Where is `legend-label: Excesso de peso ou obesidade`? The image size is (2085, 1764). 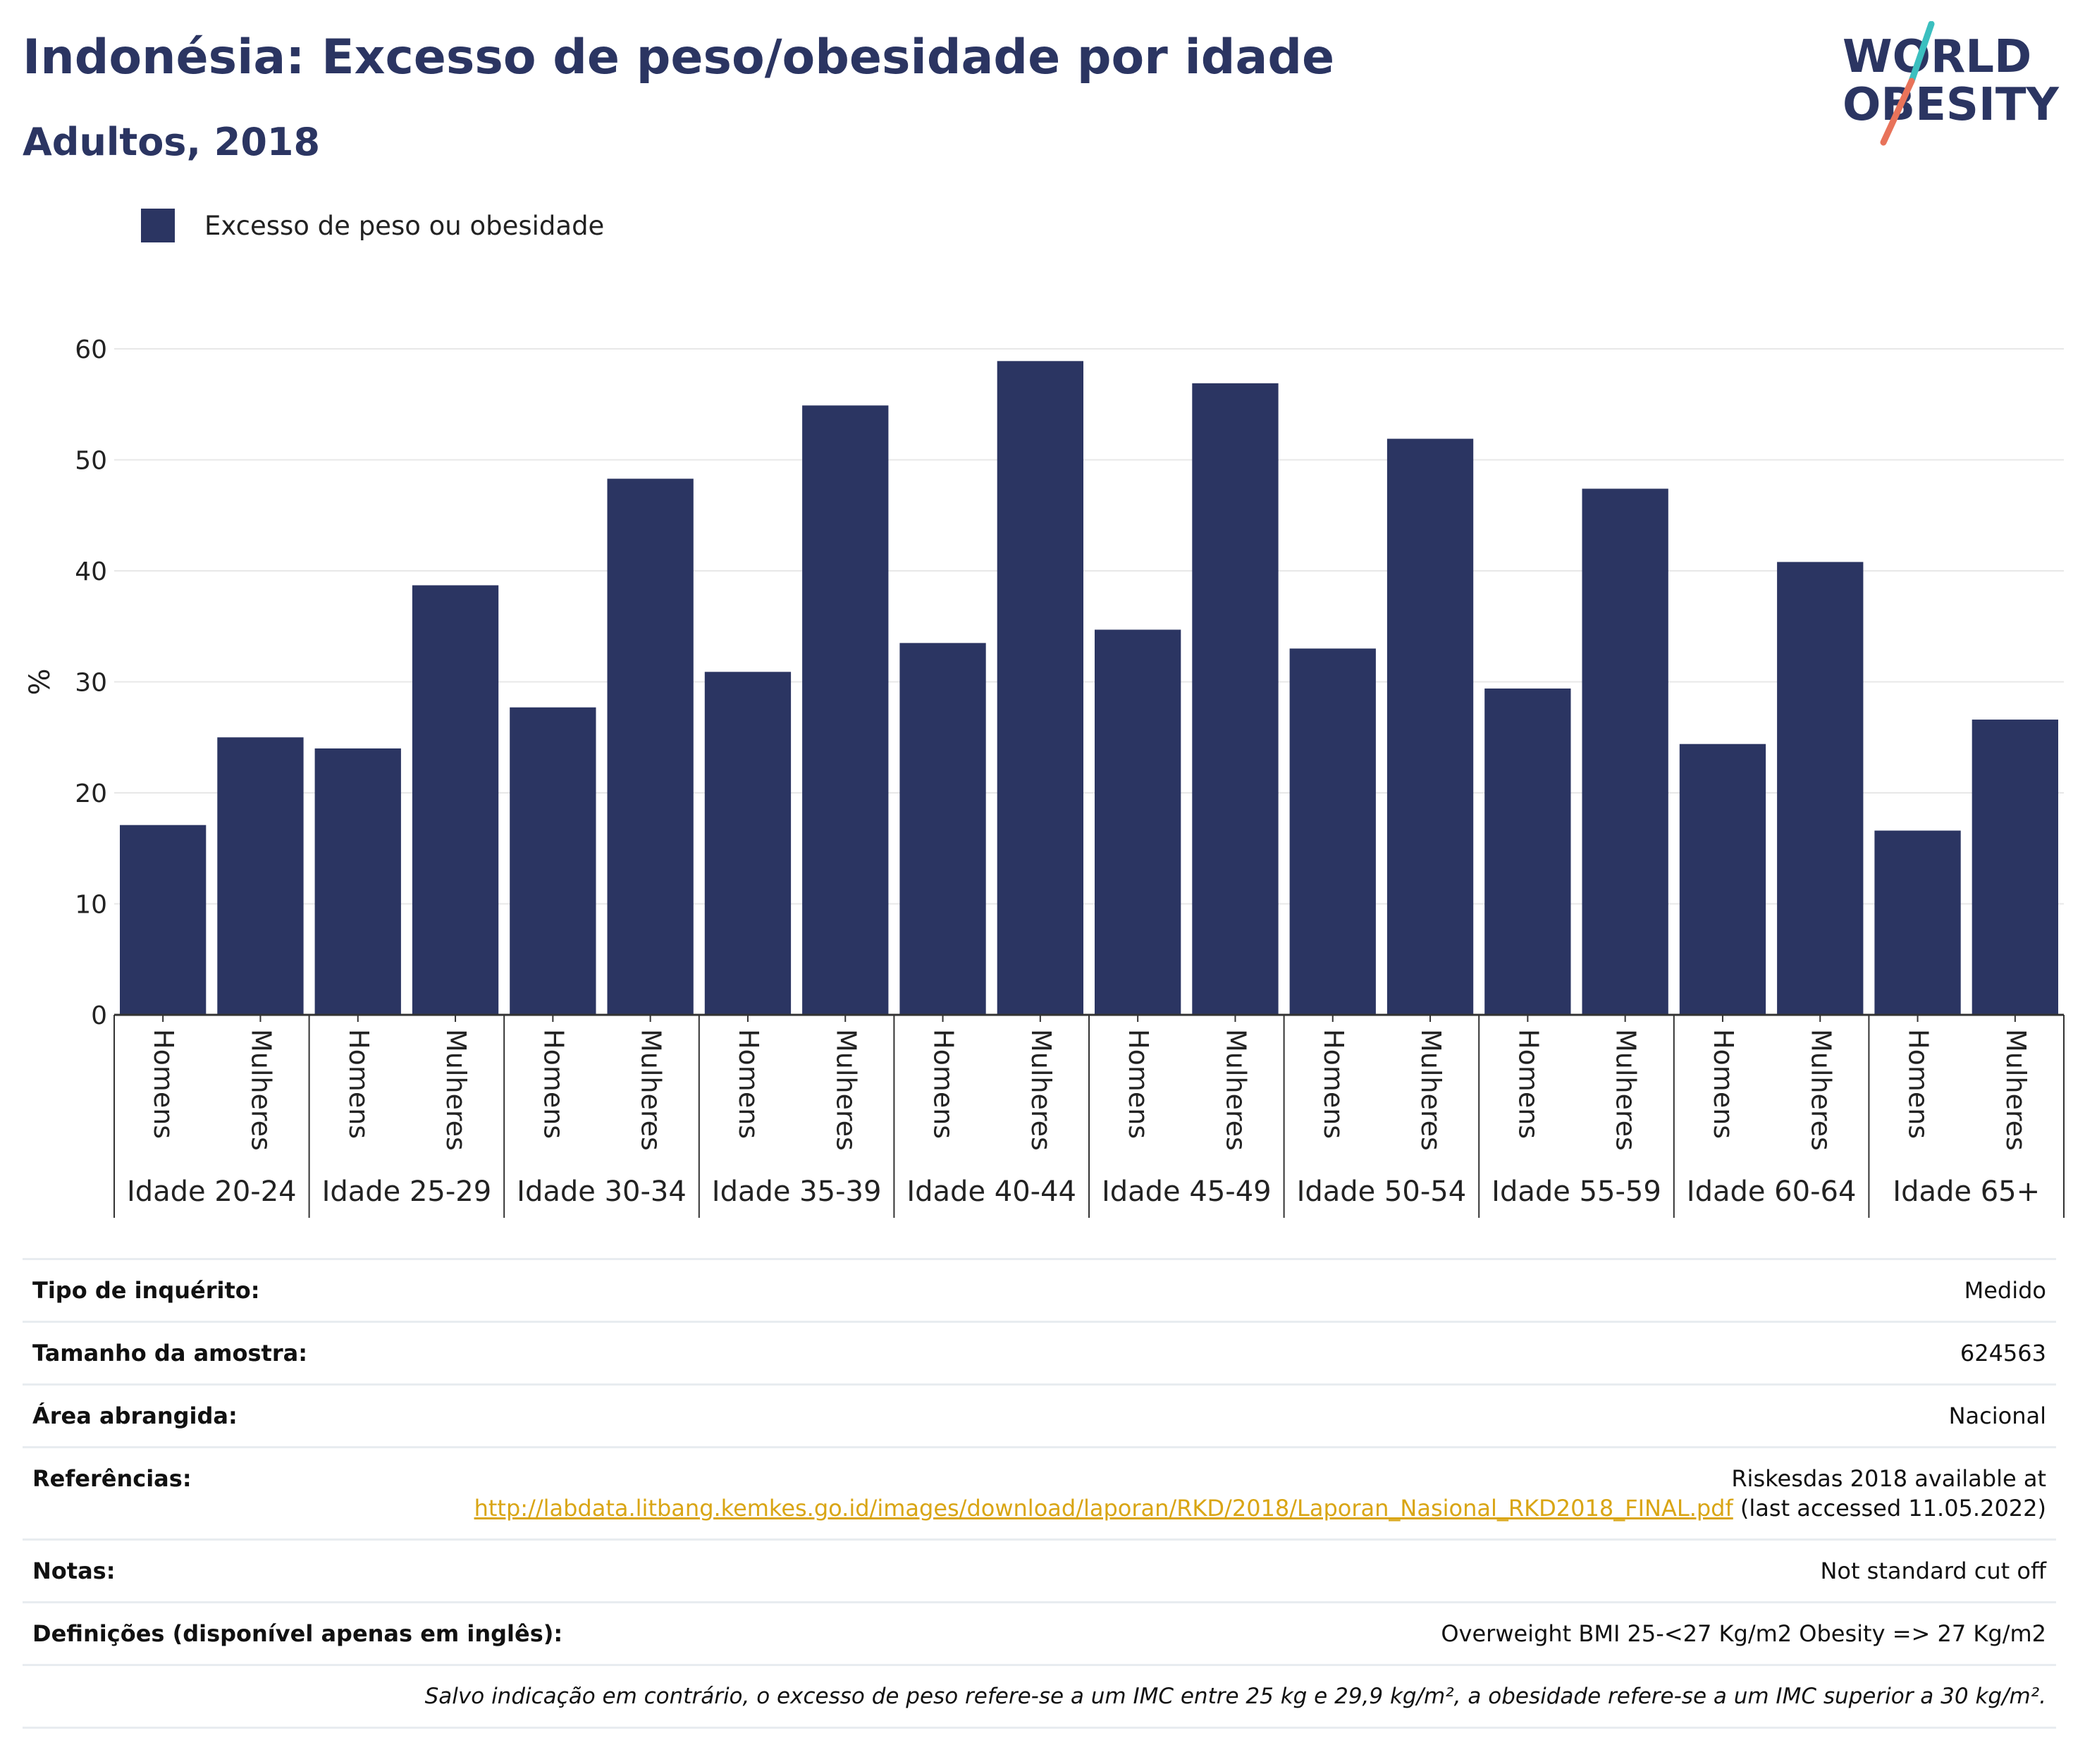
legend-label: Excesso de peso ou obesidade is located at coordinates (404, 225).